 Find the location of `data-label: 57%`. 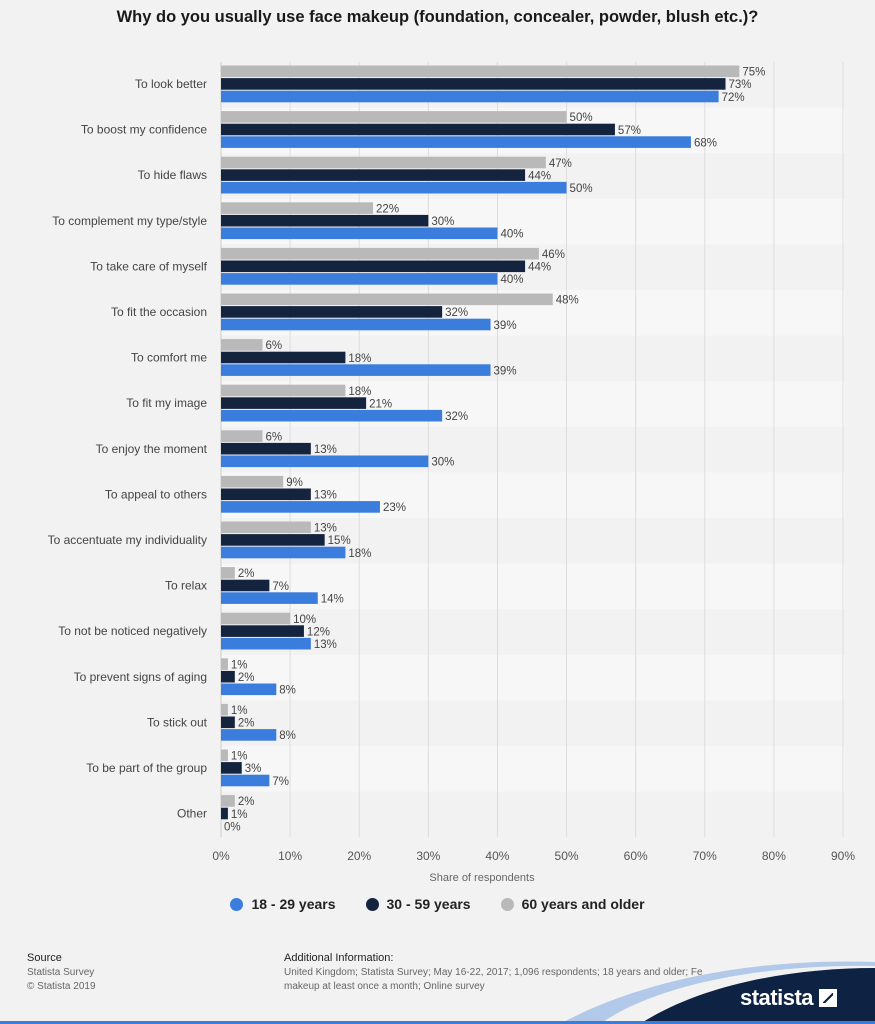

data-label: 57% is located at coordinates (629, 131).